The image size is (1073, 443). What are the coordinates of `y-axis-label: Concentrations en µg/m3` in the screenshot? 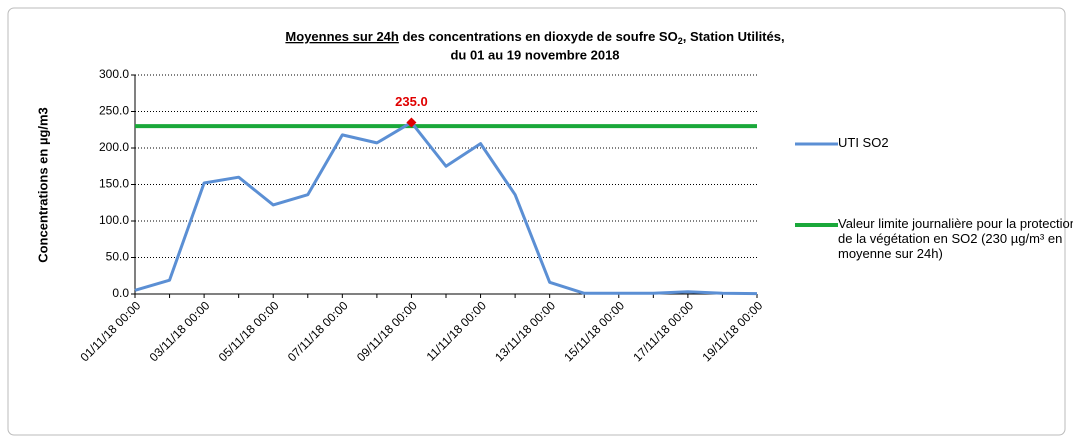 It's located at (42, 185).